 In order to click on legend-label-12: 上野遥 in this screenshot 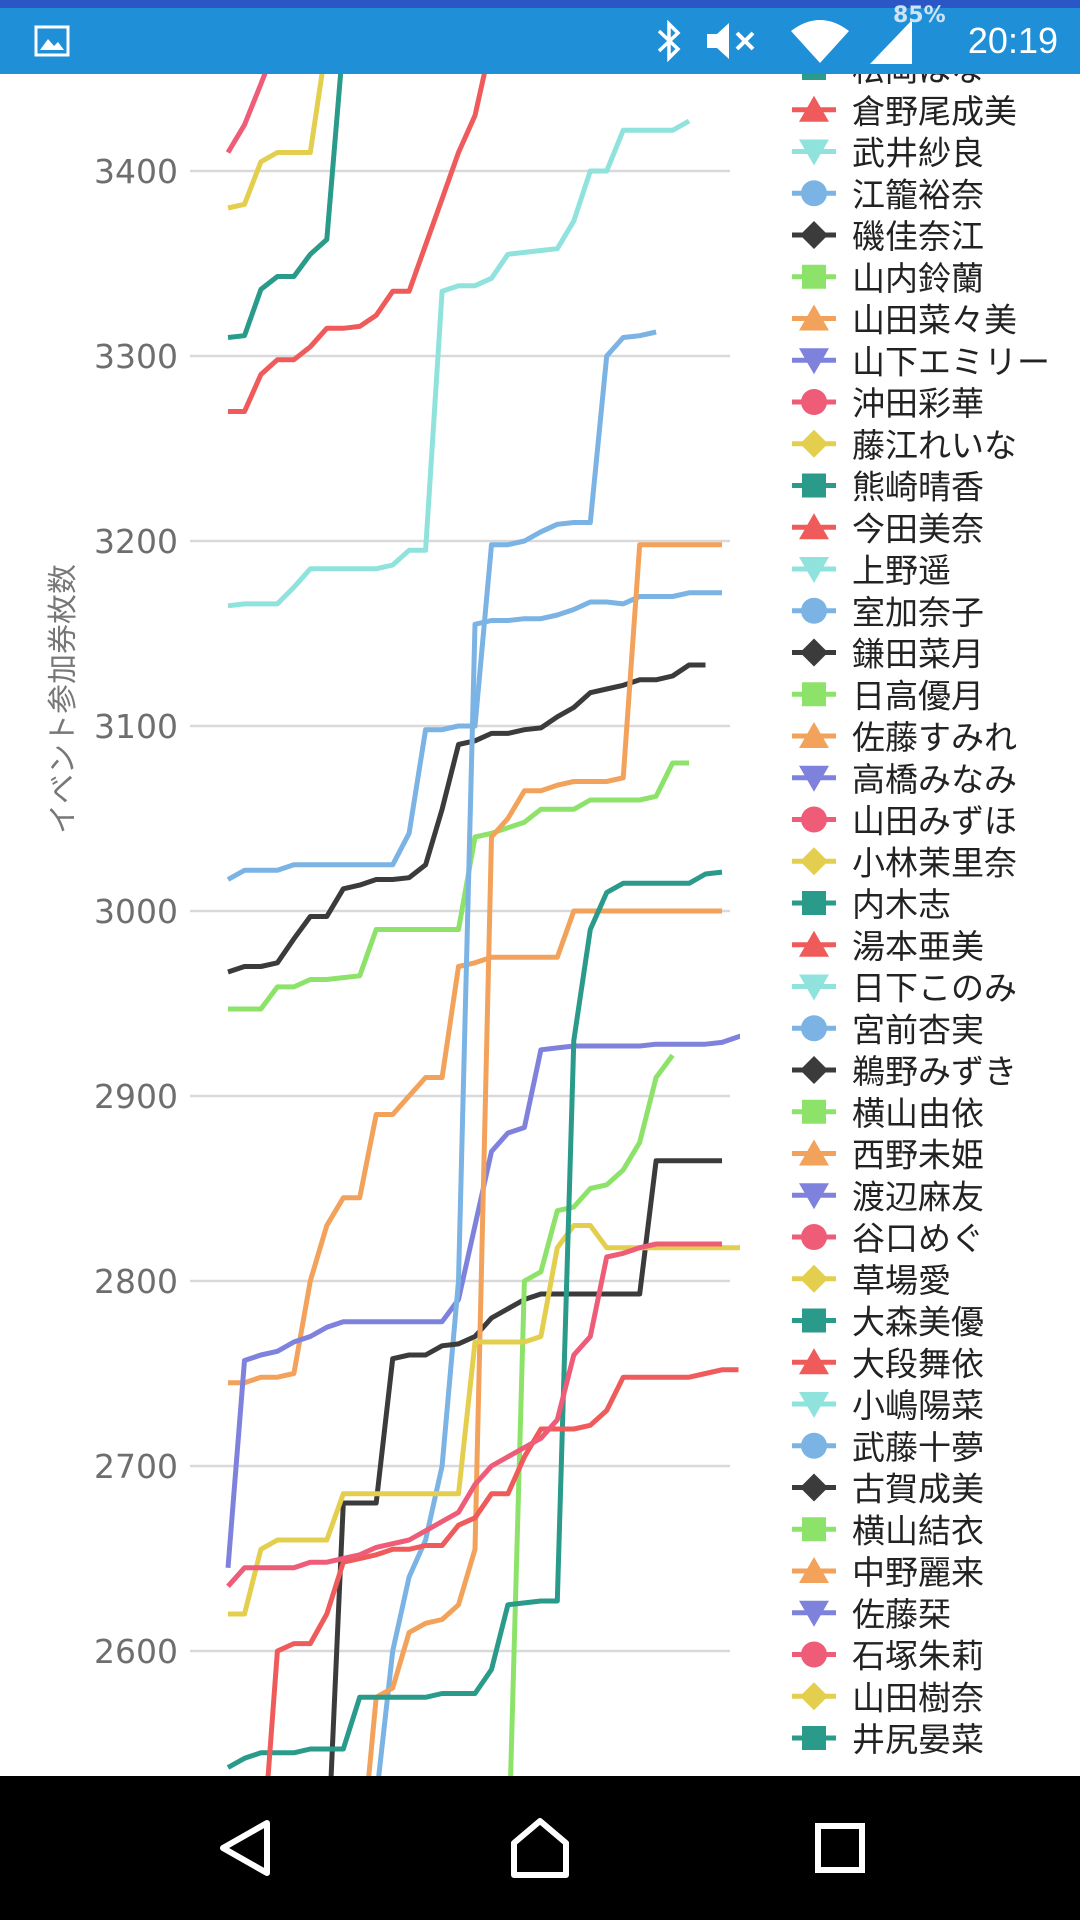, I will do `click(901, 570)`.